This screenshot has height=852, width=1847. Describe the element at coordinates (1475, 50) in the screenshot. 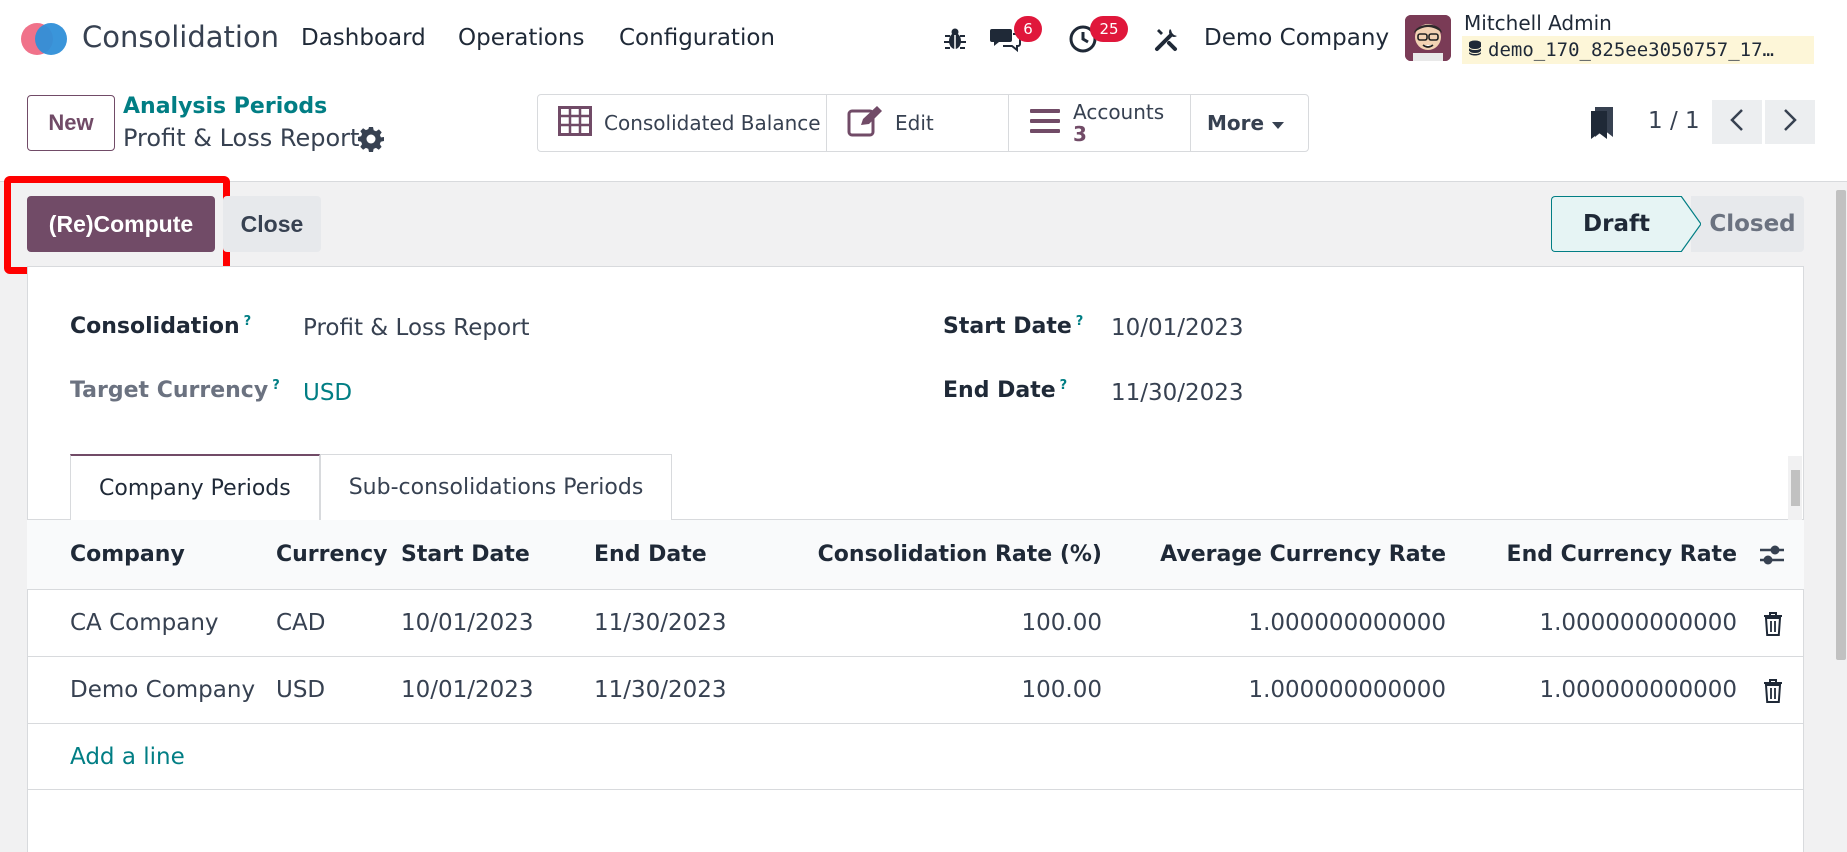

I see `database-icon` at that location.